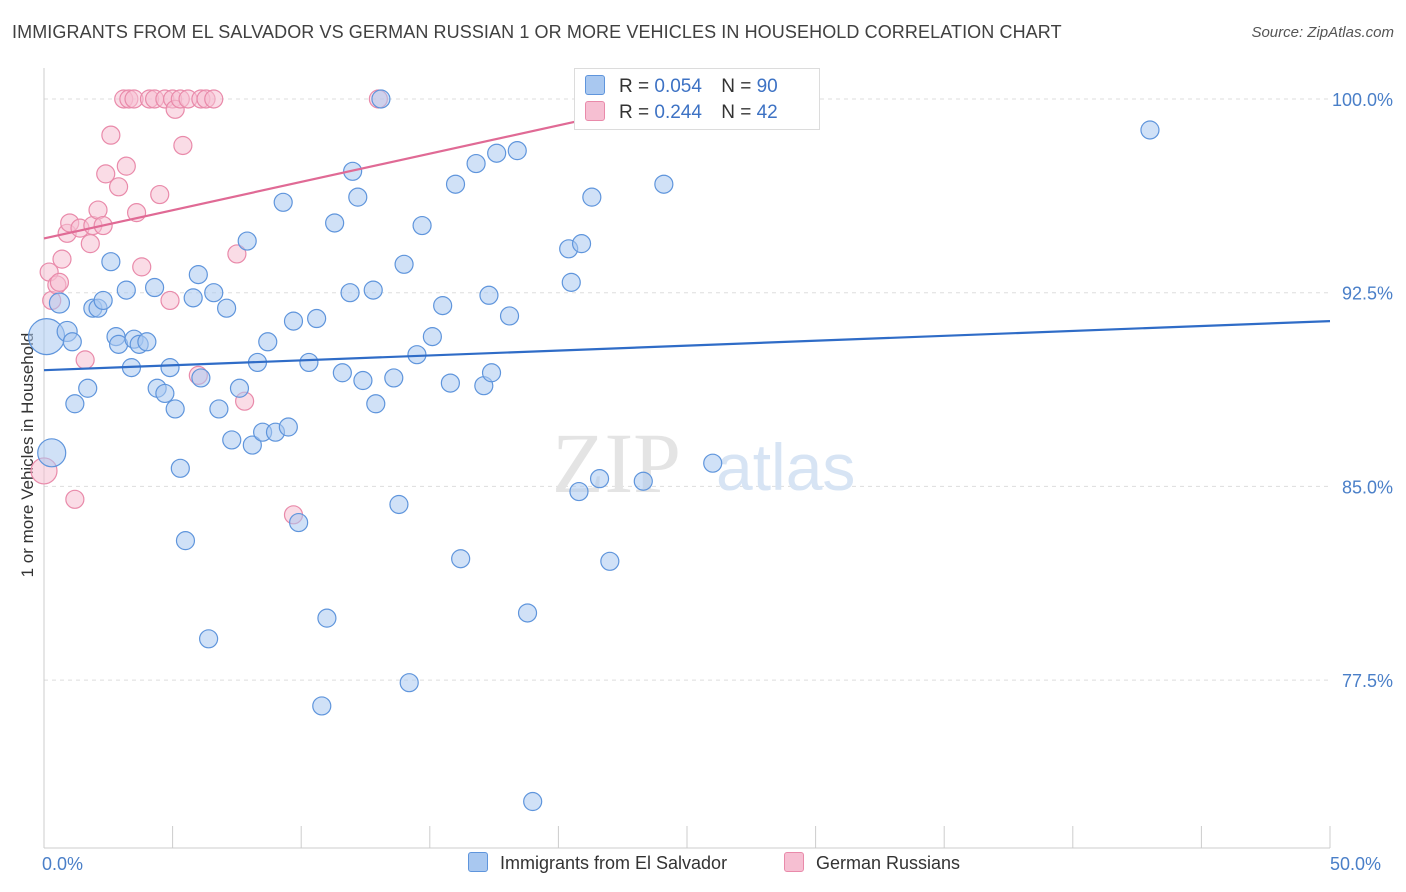 The width and height of the screenshot is (1406, 892). What do you see at coordinates (1362, 390) in the screenshot?
I see `y-tick-labels: 77.5% 85.0% 92.5% 100.0%` at bounding box center [1362, 390].